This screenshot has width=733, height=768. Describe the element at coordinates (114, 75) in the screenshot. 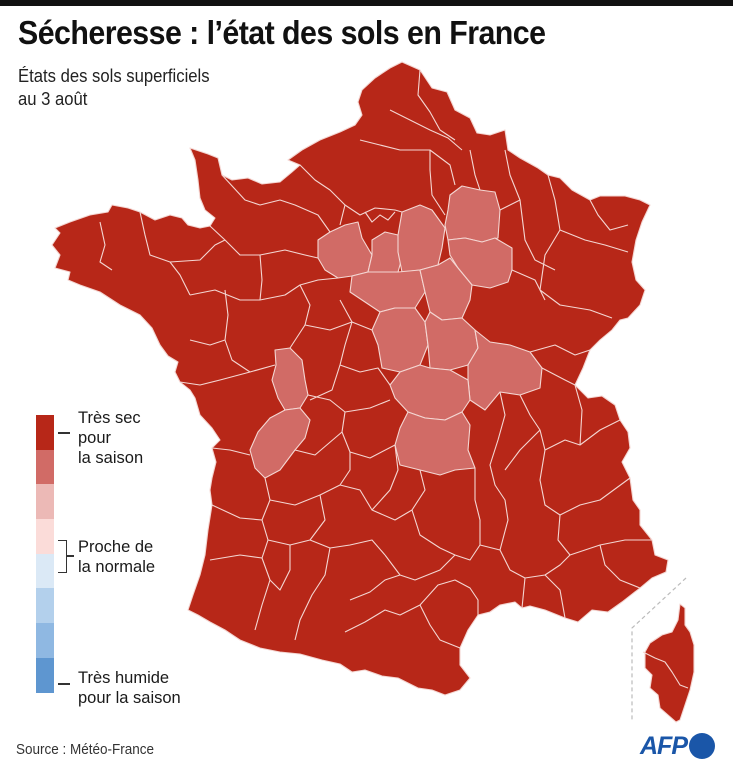

I see `subtitle-line-1: États des sols superficiels` at that location.